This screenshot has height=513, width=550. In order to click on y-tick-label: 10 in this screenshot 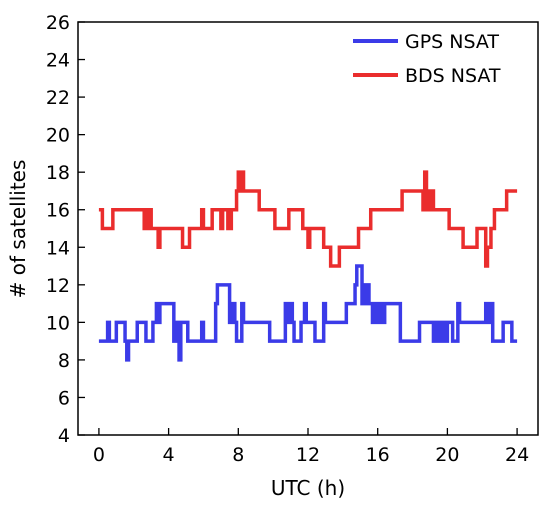, I will do `click(58, 323)`.